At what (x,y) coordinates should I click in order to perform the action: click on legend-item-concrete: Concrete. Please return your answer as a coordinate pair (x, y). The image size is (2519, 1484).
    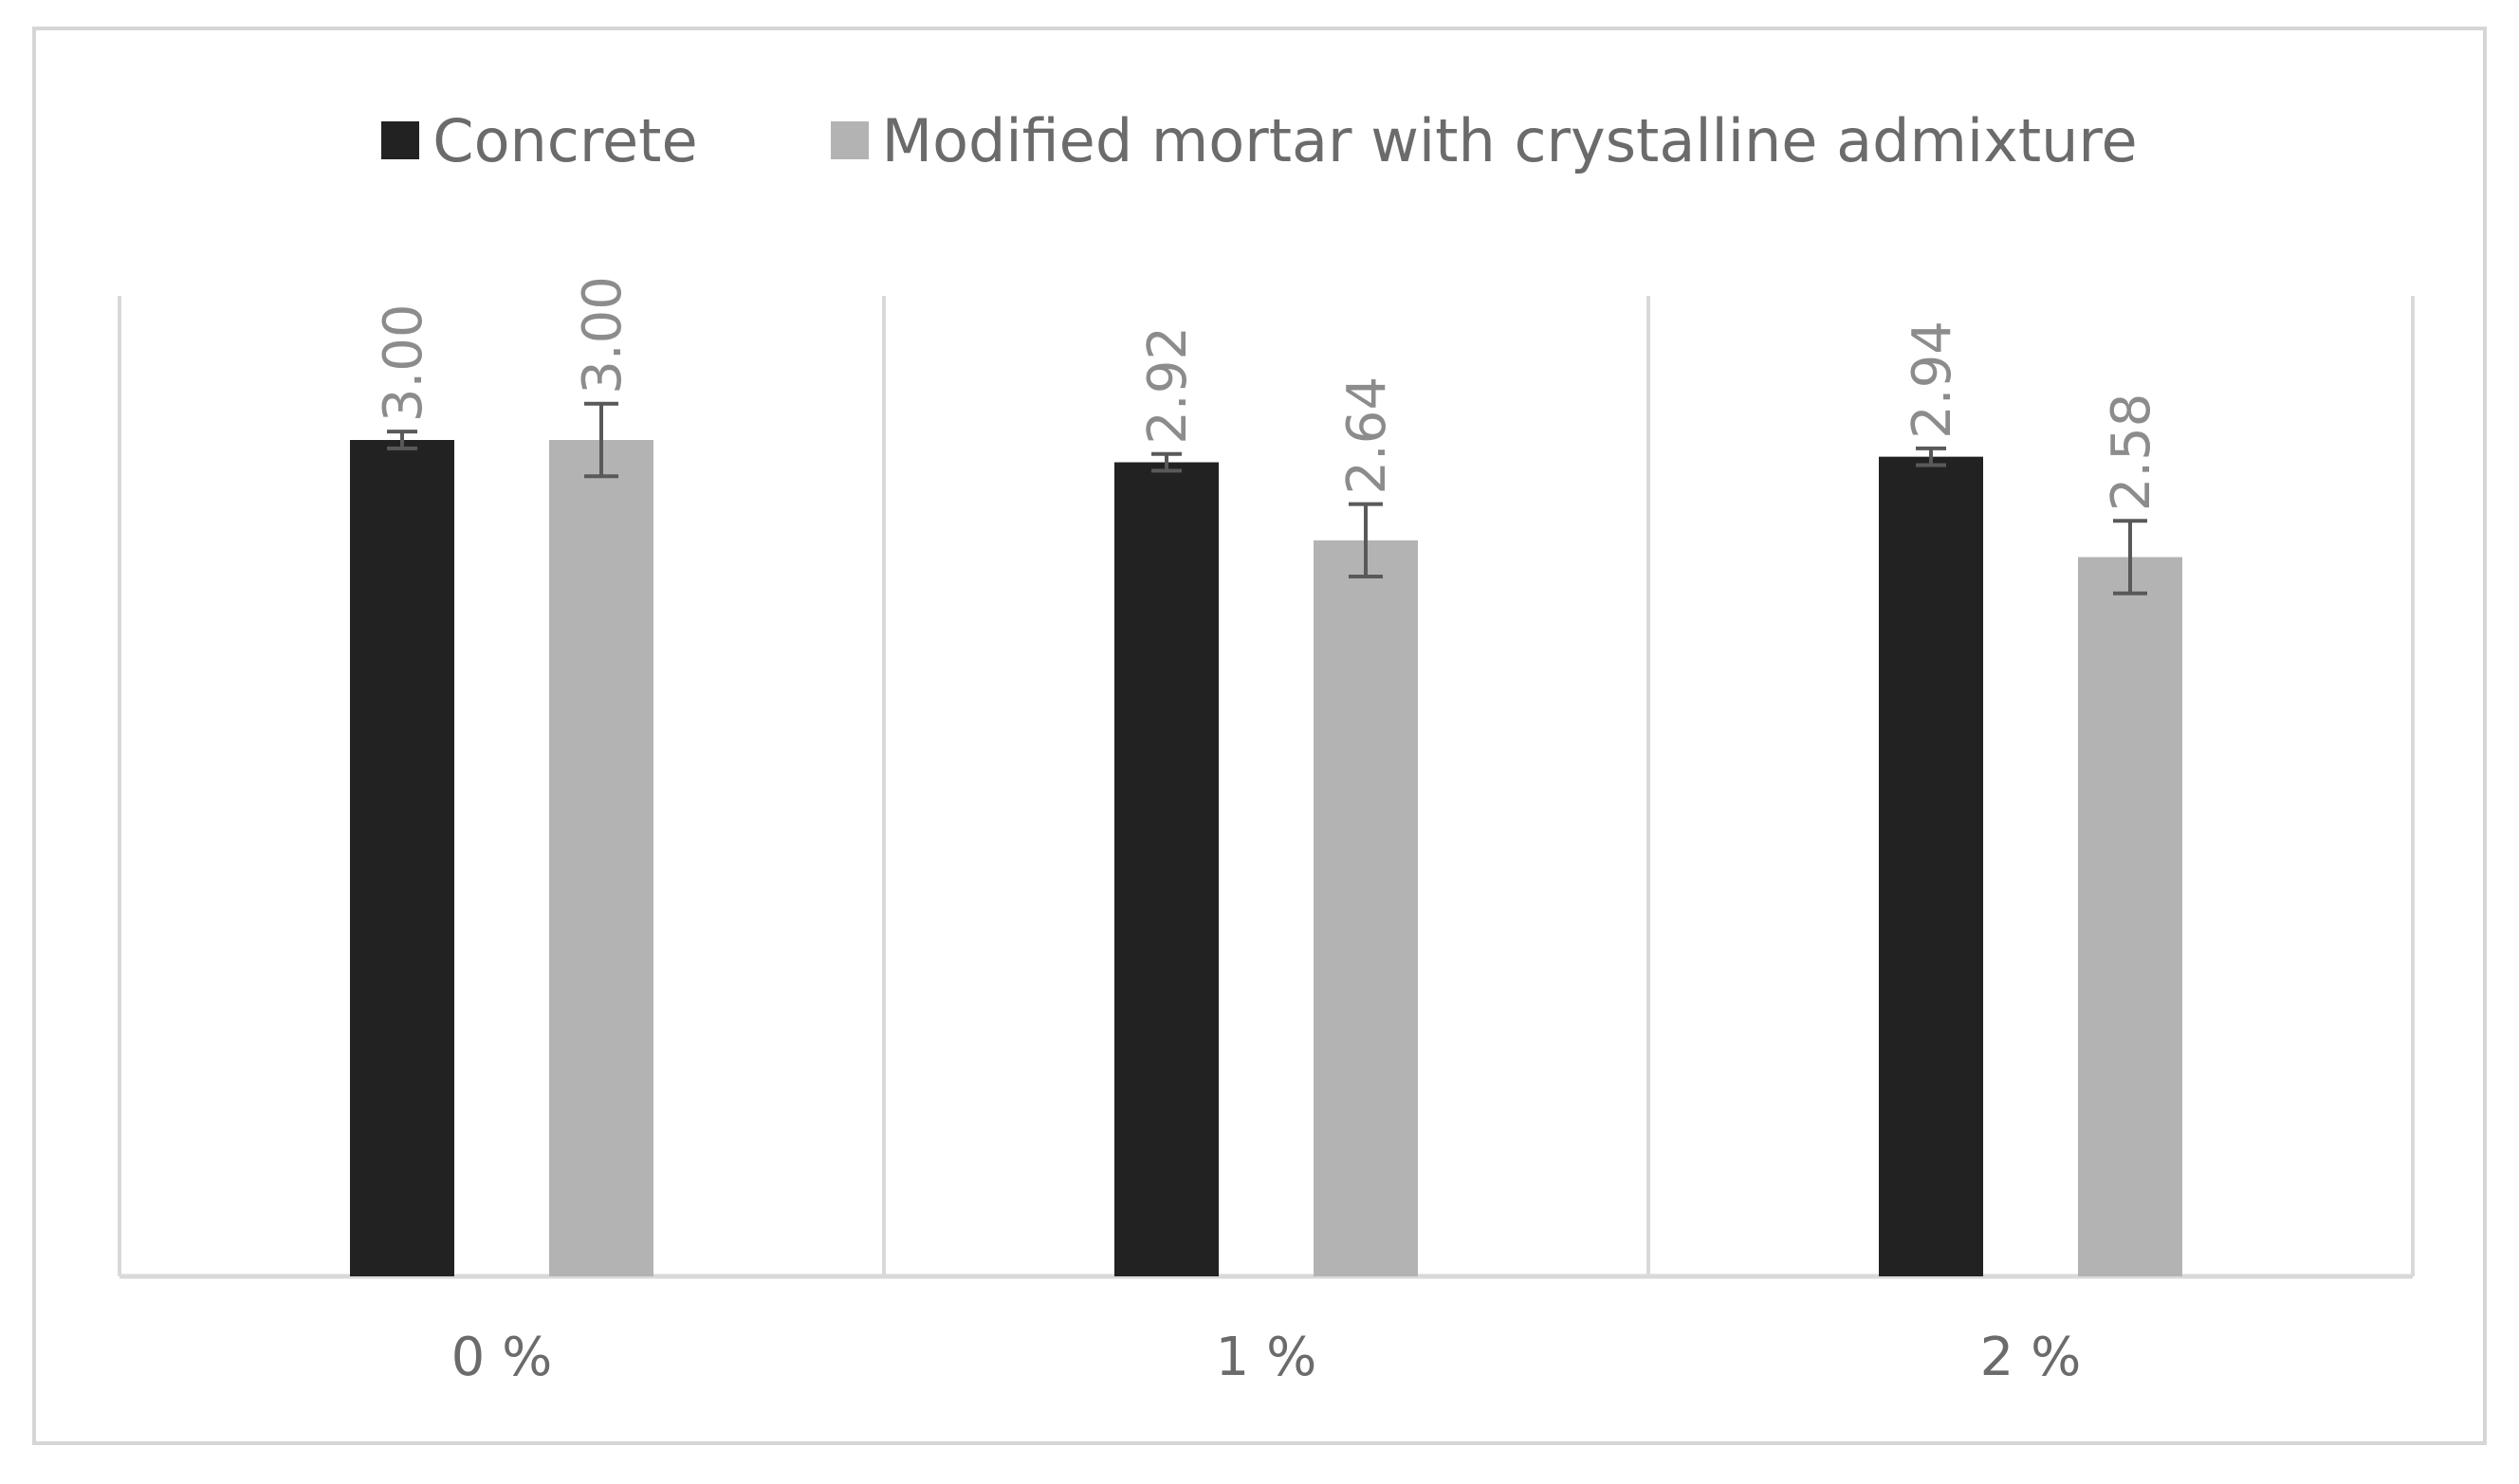
    Looking at the image, I should click on (539, 140).